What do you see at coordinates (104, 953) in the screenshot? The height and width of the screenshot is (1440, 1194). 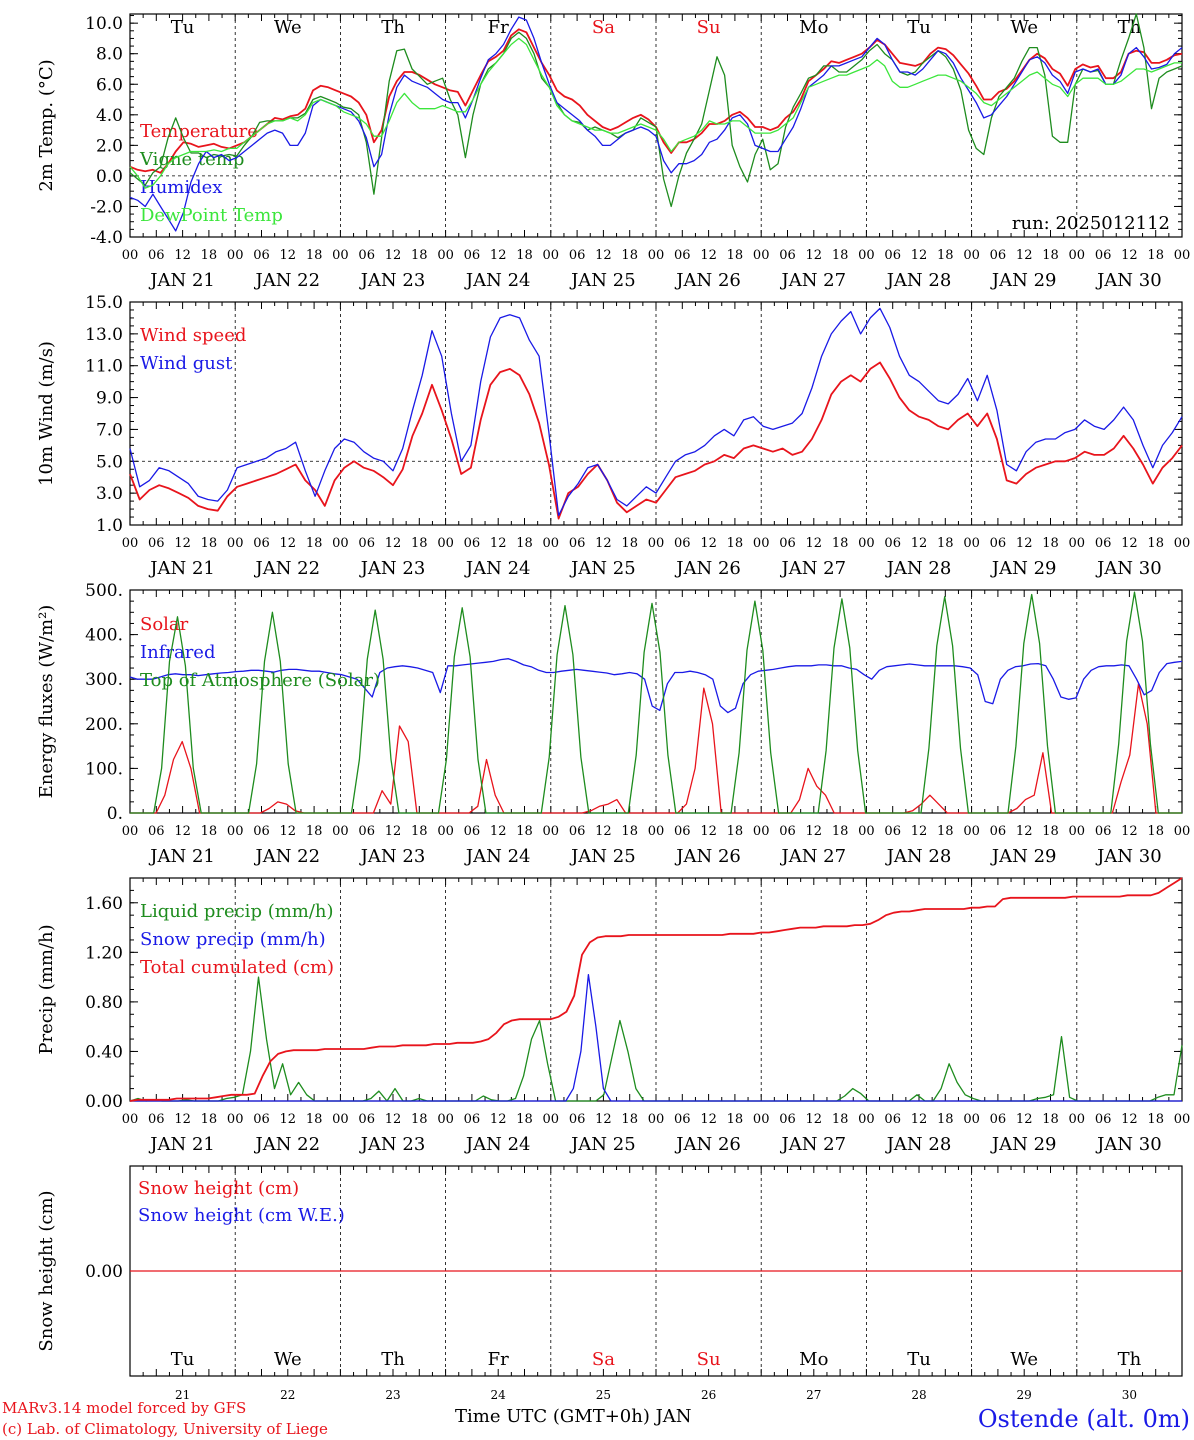 I see `y-tick-label: 1.20` at bounding box center [104, 953].